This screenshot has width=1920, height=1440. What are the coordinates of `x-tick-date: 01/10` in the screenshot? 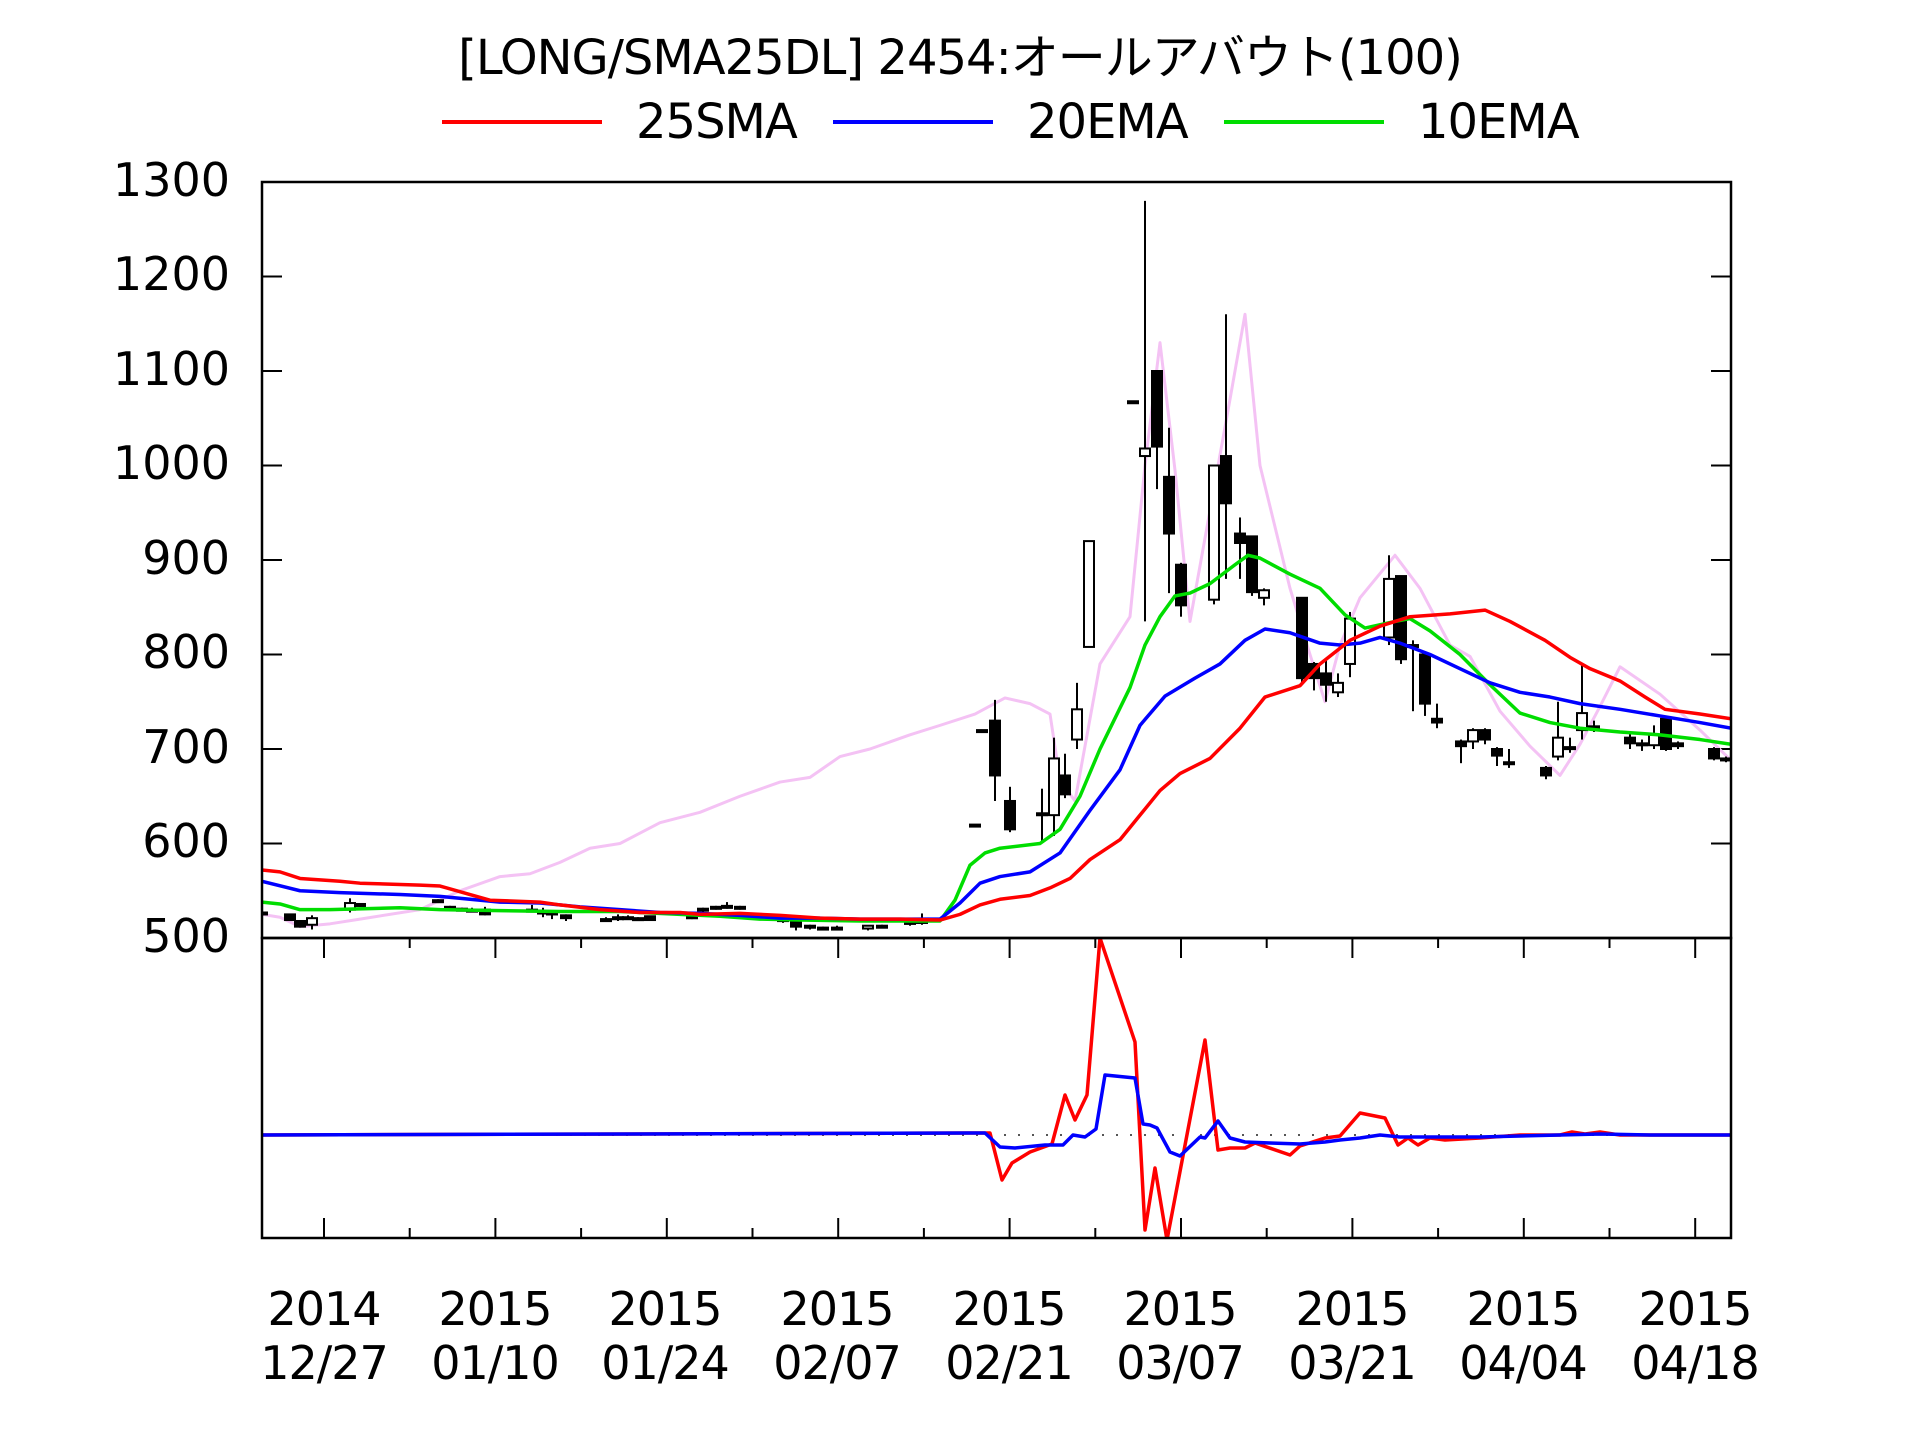 It's located at (495, 1363).